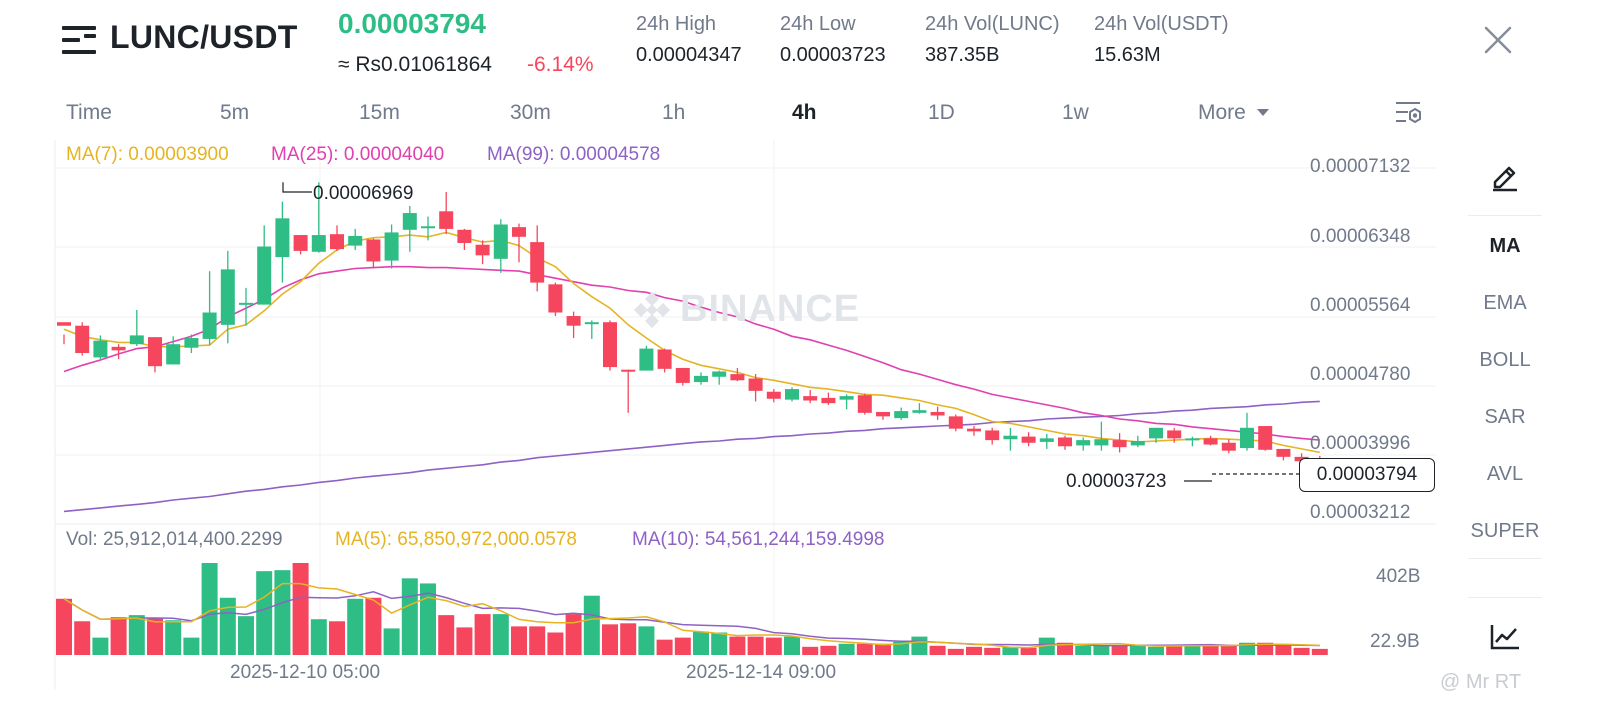  I want to click on ma99-path, so click(691, 456).